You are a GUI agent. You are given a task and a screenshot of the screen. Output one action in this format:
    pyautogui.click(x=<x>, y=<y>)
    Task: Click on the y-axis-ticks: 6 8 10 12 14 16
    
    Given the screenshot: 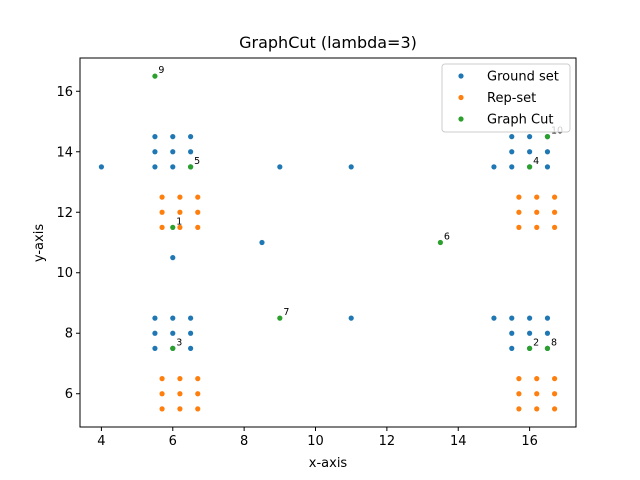 What is the action you would take?
    pyautogui.click(x=68, y=243)
    